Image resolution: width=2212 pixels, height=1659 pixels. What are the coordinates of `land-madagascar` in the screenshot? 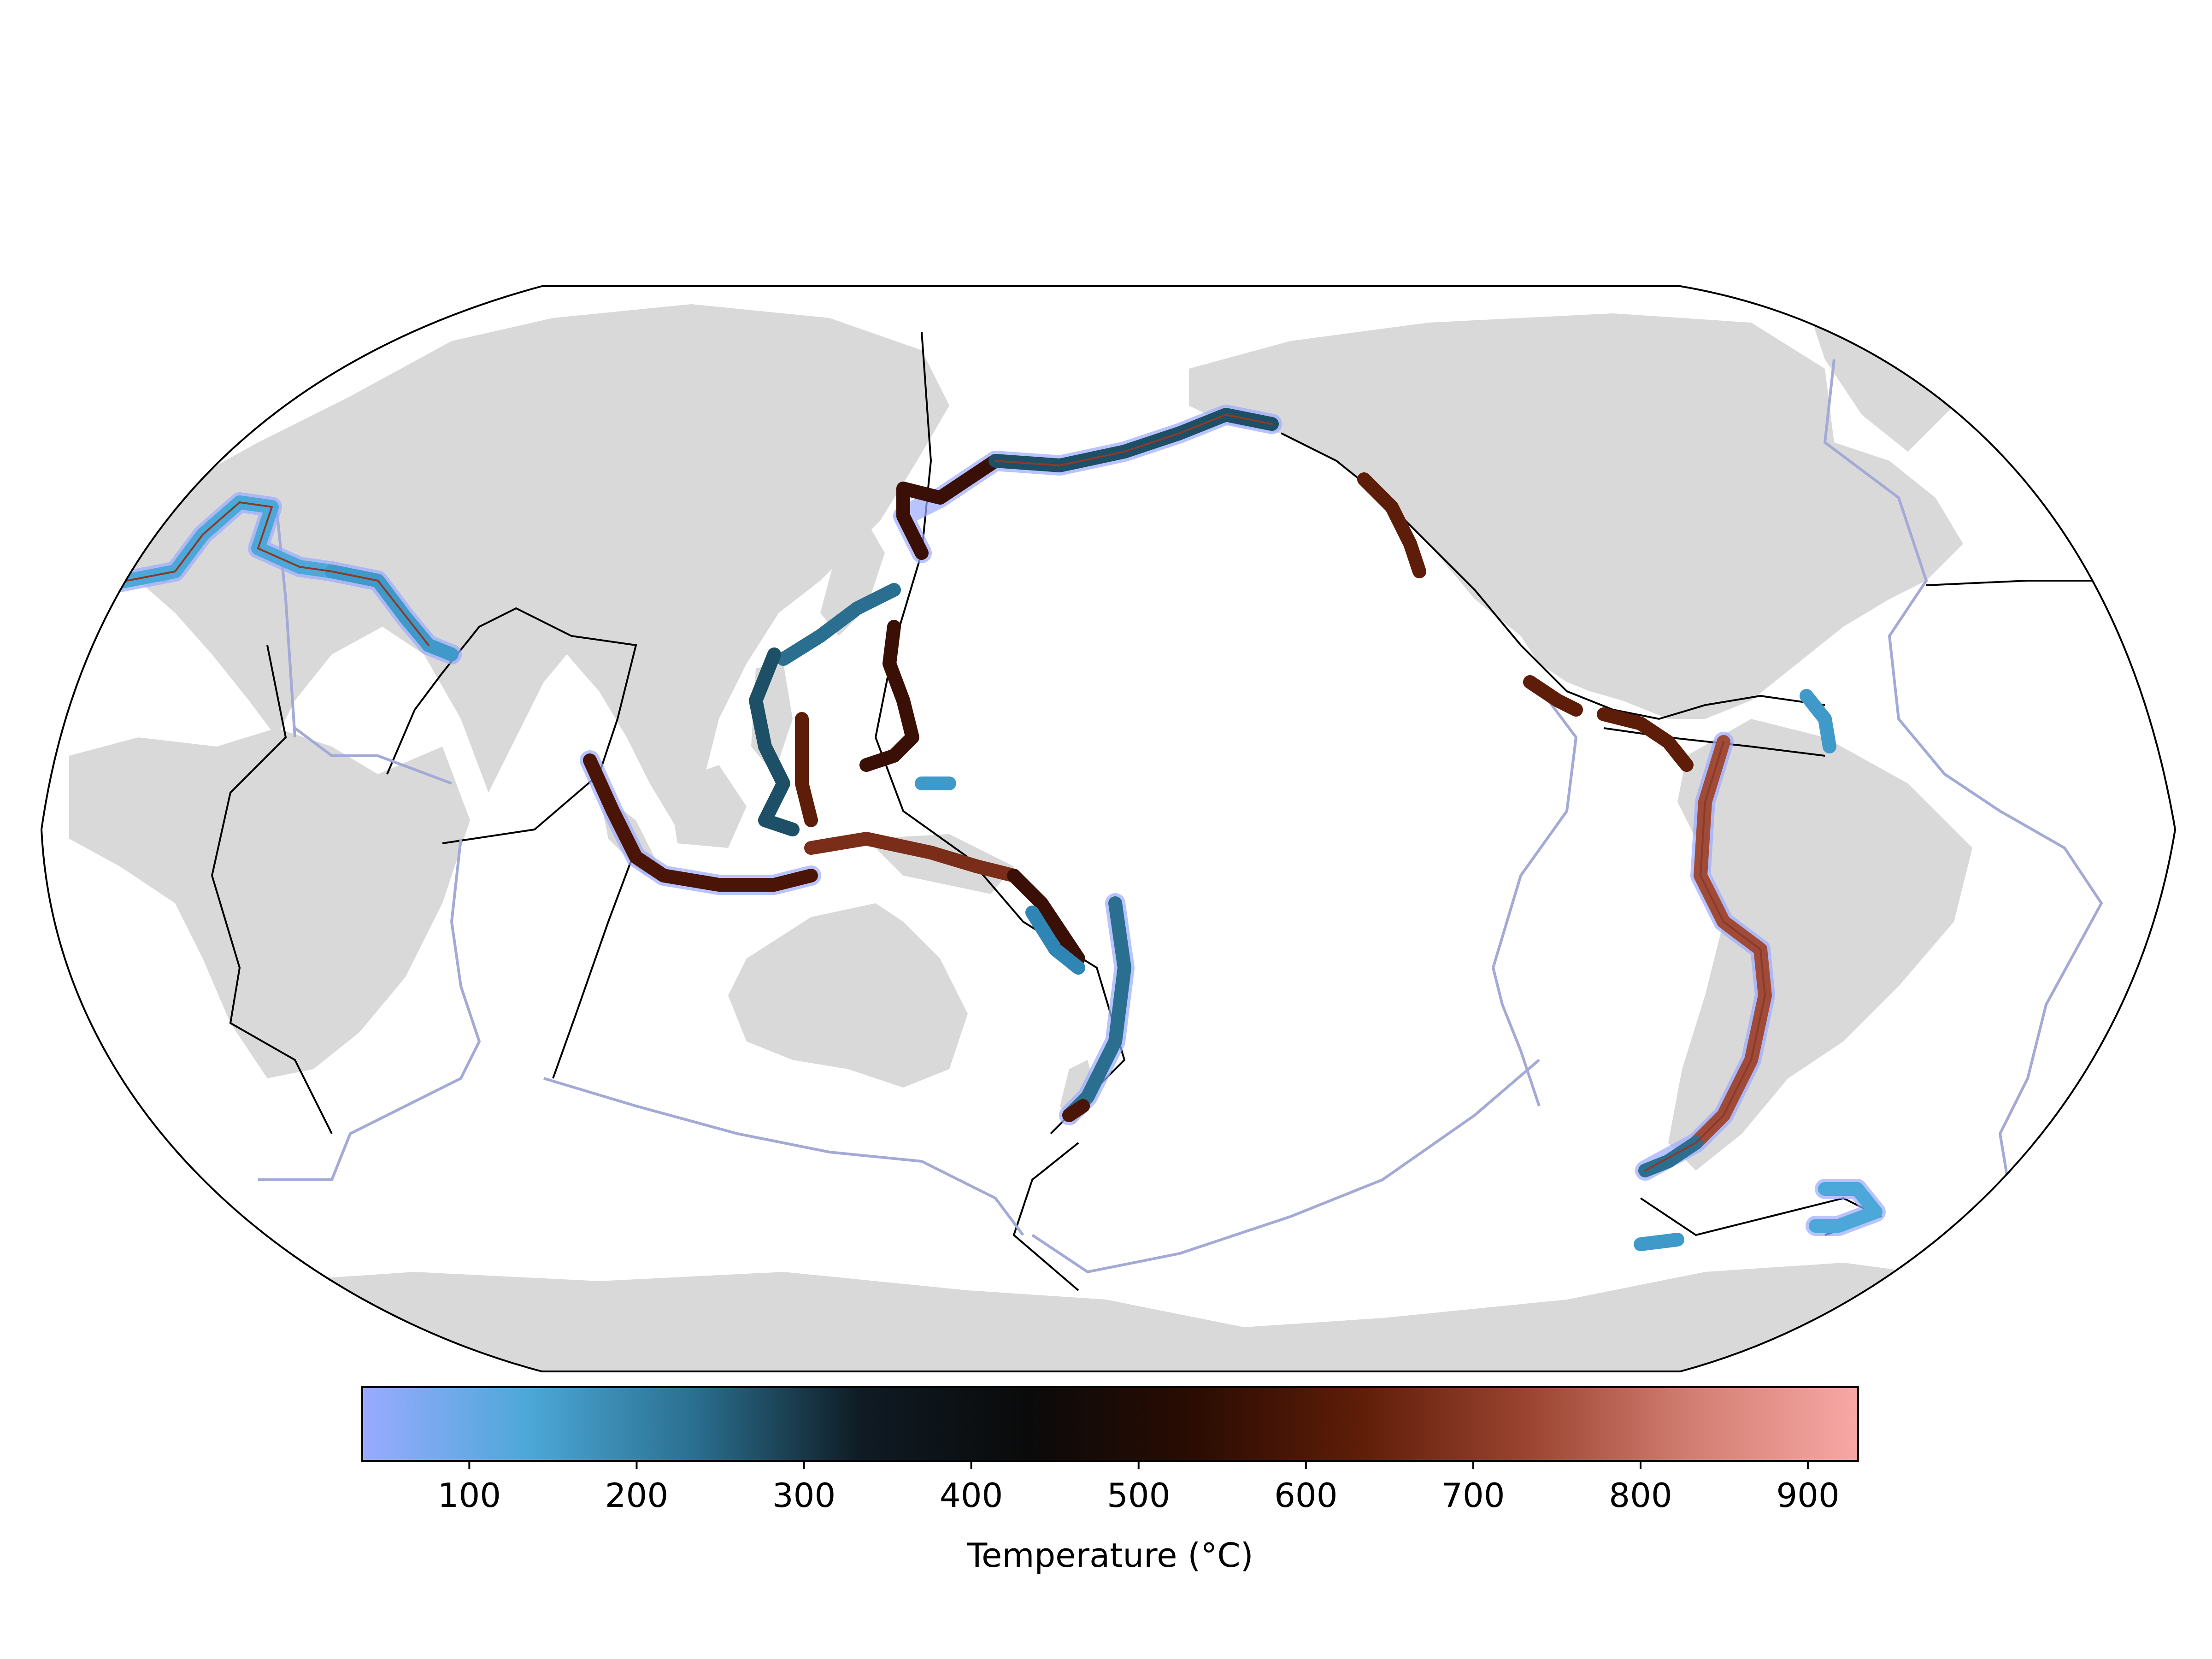 It's located at (341, 953).